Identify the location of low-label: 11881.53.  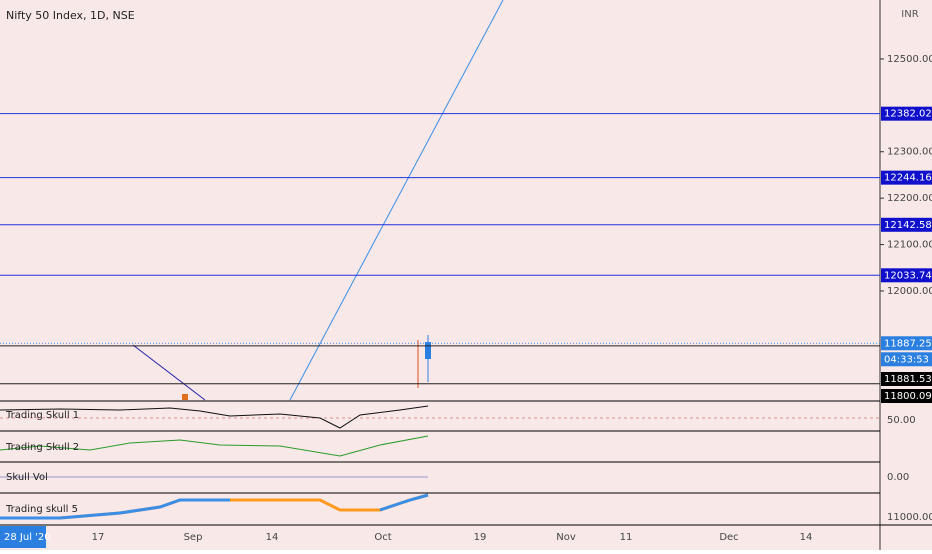
(908, 379).